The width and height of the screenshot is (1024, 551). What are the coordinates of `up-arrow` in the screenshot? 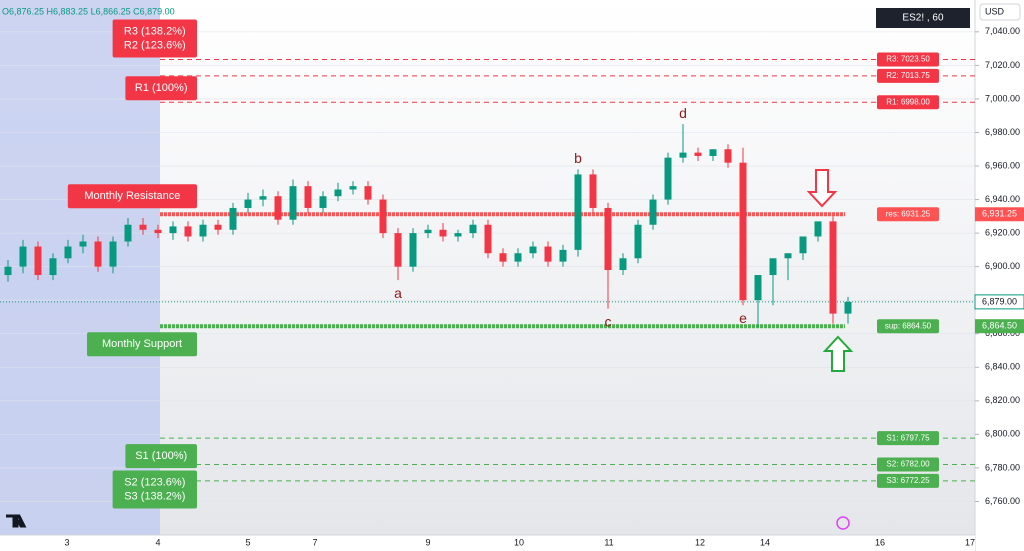 It's located at (838, 353).